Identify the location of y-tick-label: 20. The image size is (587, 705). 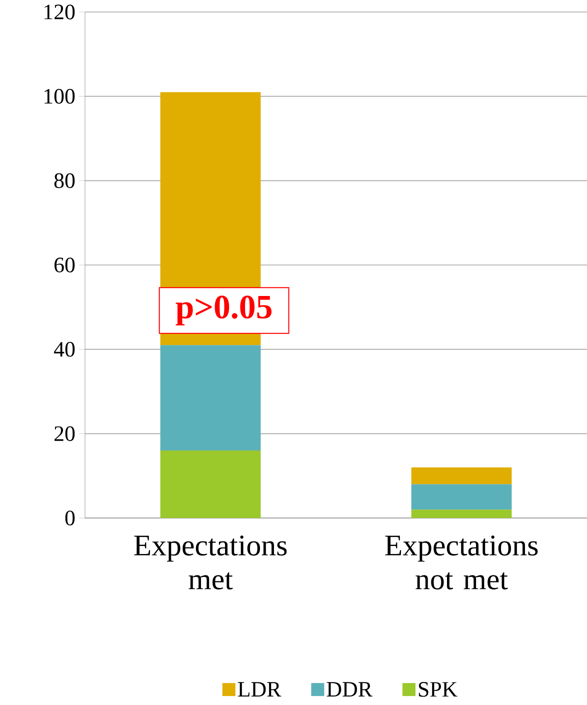
(64, 434).